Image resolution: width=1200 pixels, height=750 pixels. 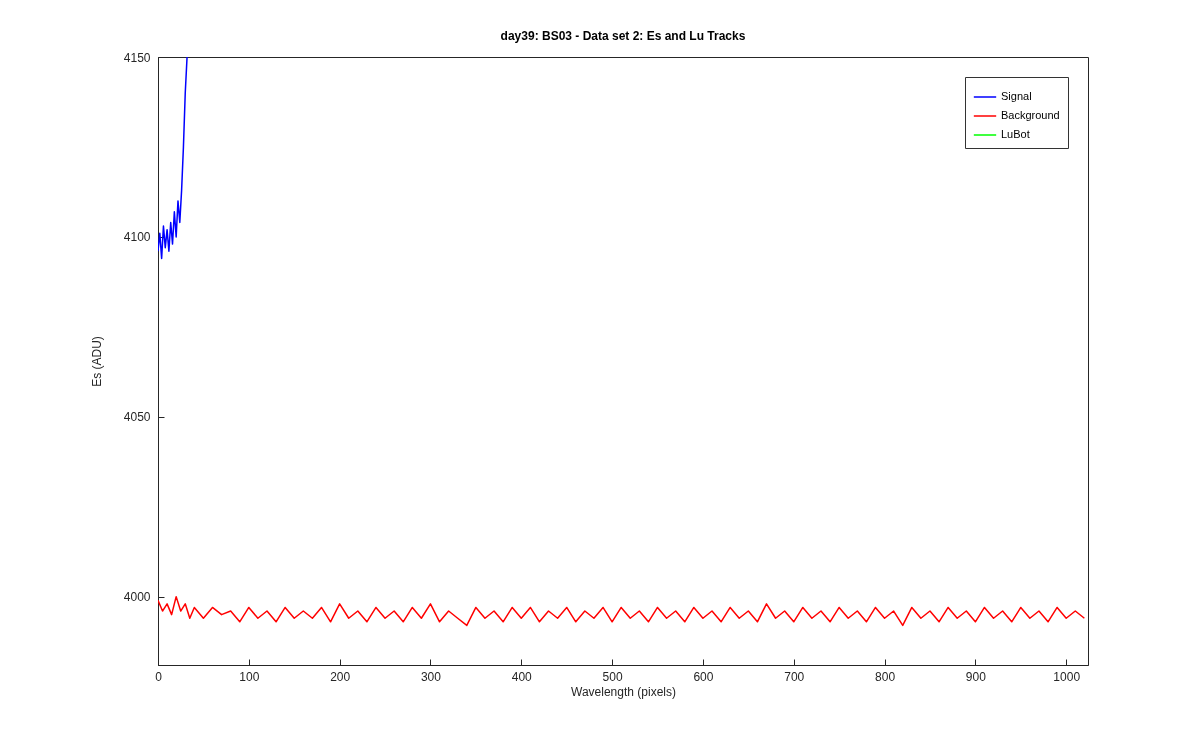 I want to click on x-tick-label: 800, so click(x=885, y=676).